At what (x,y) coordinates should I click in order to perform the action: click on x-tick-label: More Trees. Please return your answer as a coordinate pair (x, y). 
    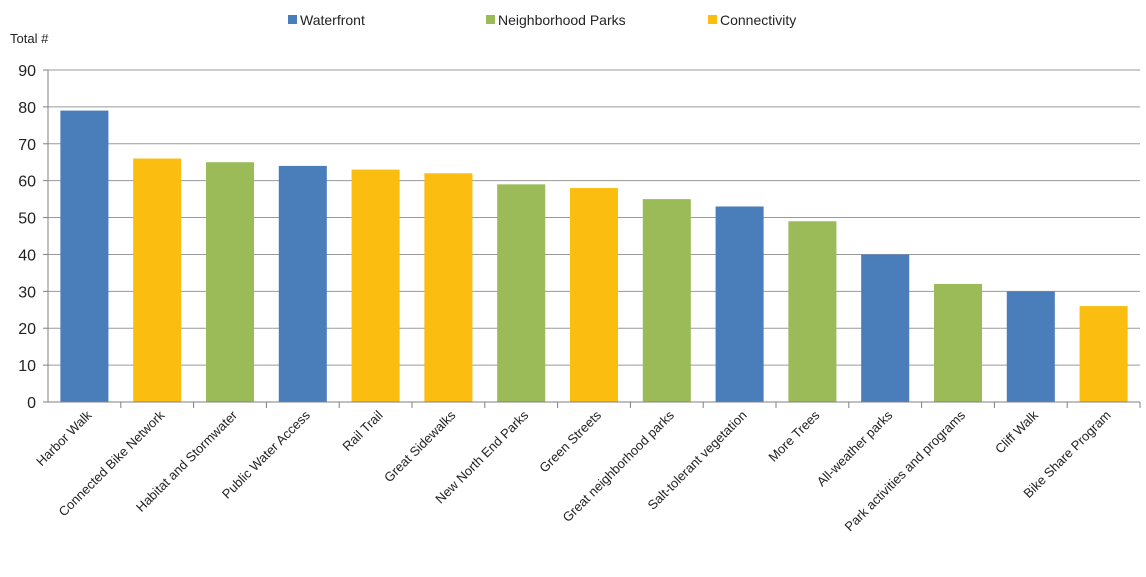
    Looking at the image, I should click on (793, 435).